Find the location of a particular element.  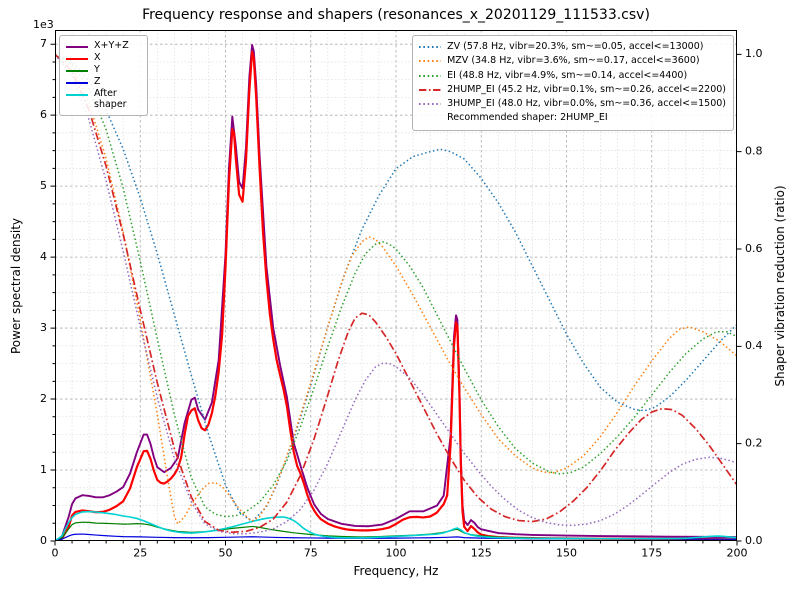

legend-item-x-y-z: X+Y+Z is located at coordinates (103, 46).